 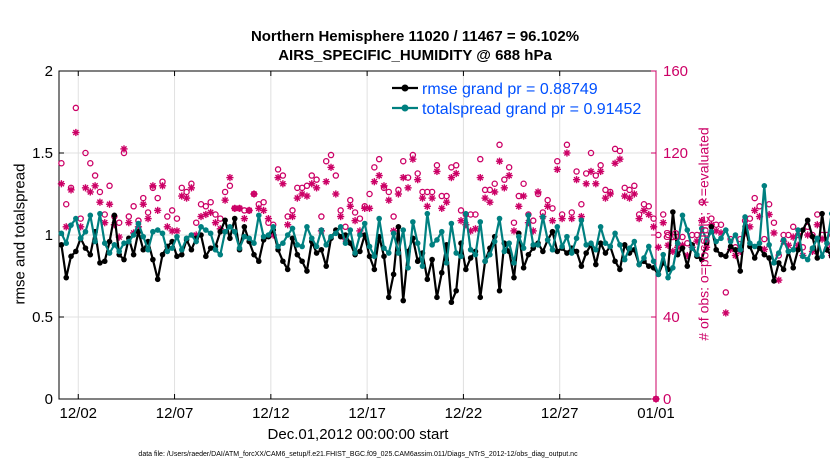 What do you see at coordinates (675, 71) in the screenshot?
I see `y-tick-label-right: 160` at bounding box center [675, 71].